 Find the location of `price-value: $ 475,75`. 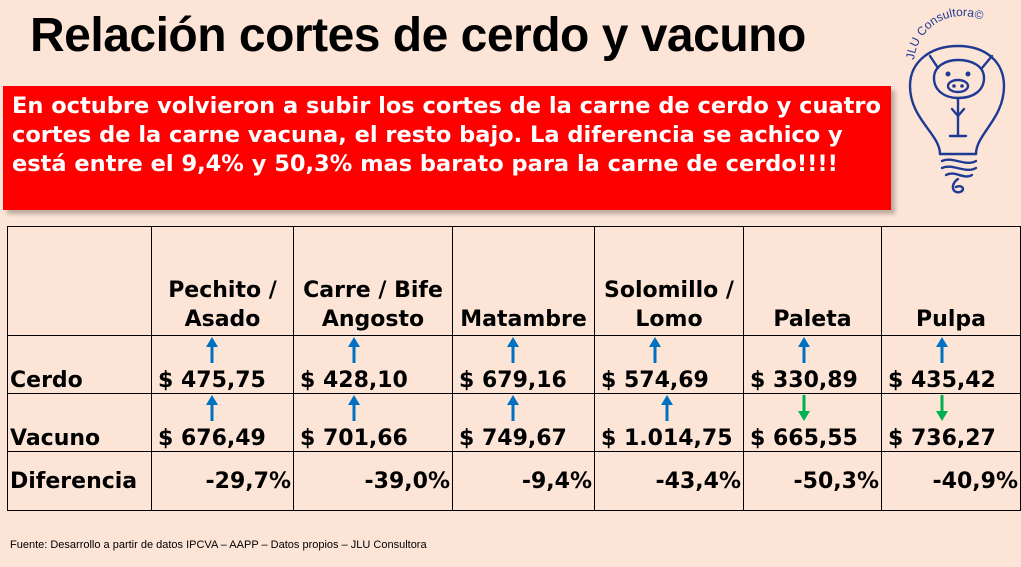

price-value: $ 475,75 is located at coordinates (212, 380).